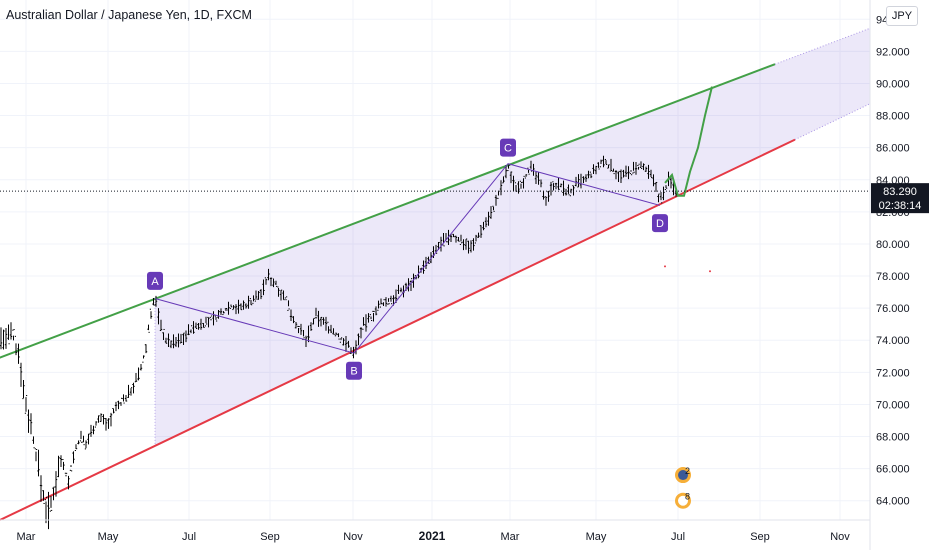 The width and height of the screenshot is (932, 555). I want to click on x-tick-label: May, so click(108, 537).